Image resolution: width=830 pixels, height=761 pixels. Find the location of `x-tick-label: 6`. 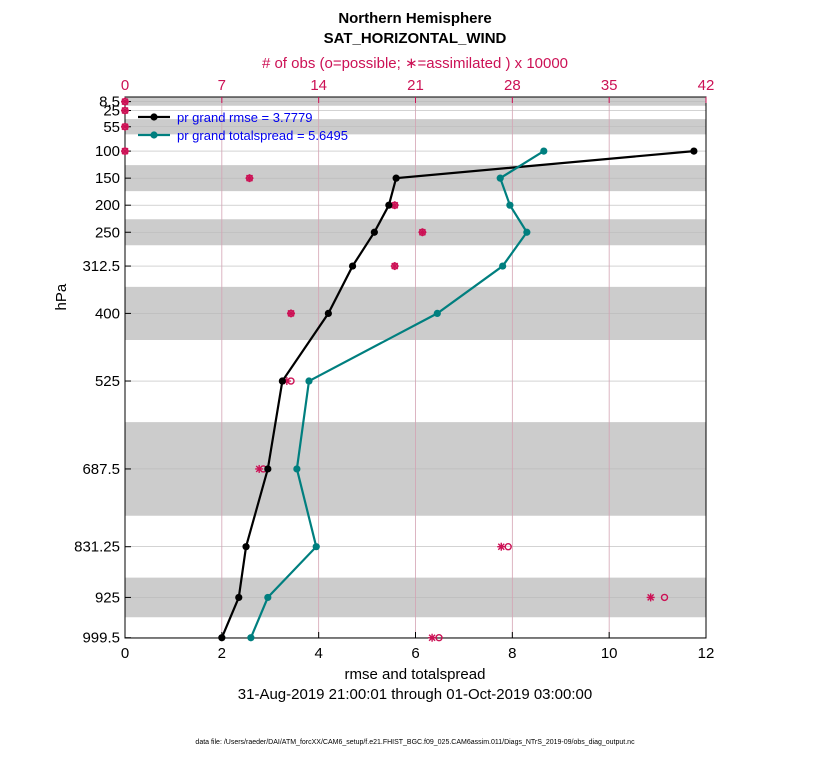

x-tick-label: 6 is located at coordinates (415, 653).